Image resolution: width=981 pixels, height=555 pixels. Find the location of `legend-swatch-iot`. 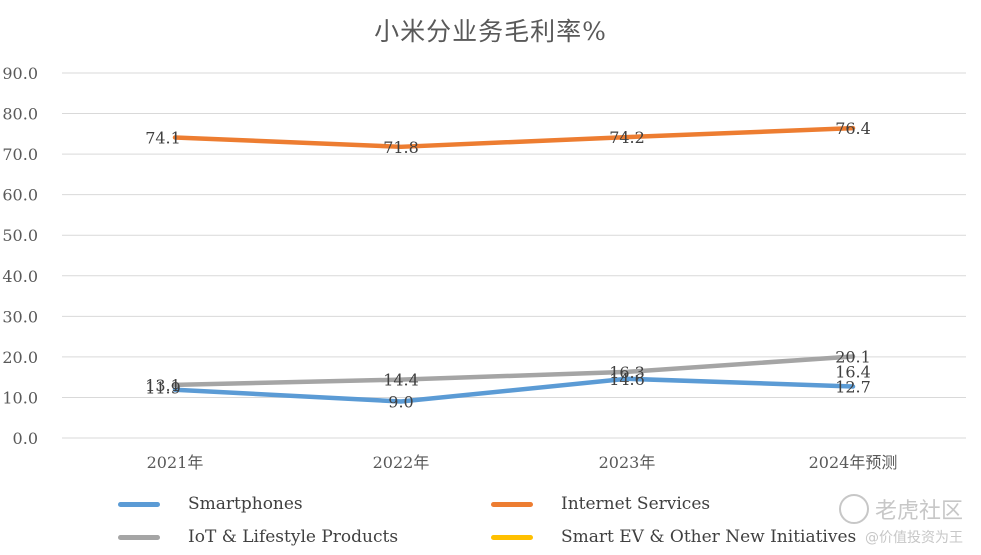

legend-swatch-iot is located at coordinates (139, 537).